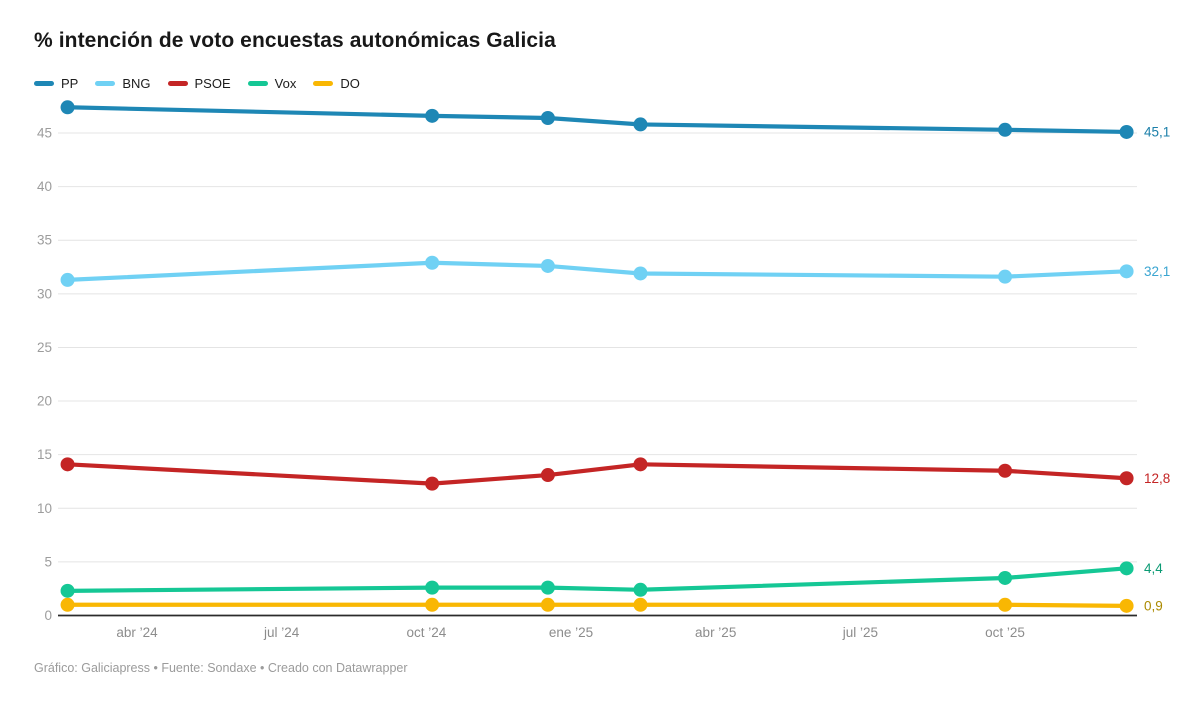 The image size is (1199, 711). Describe the element at coordinates (44, 133) in the screenshot. I see `y-tick-label: 45` at that location.